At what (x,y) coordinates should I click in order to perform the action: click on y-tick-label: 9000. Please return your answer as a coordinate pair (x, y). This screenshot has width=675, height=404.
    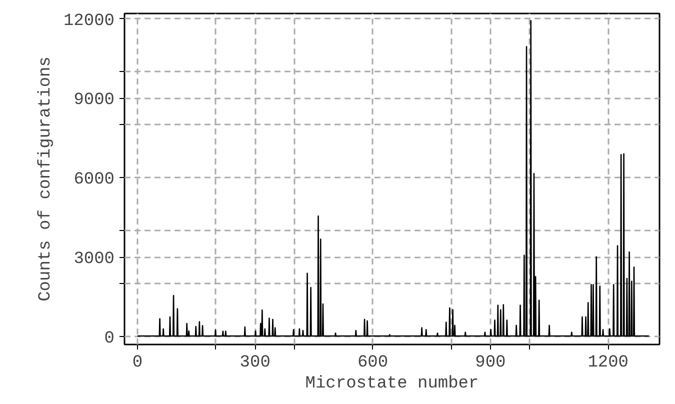
    Looking at the image, I should click on (94, 100).